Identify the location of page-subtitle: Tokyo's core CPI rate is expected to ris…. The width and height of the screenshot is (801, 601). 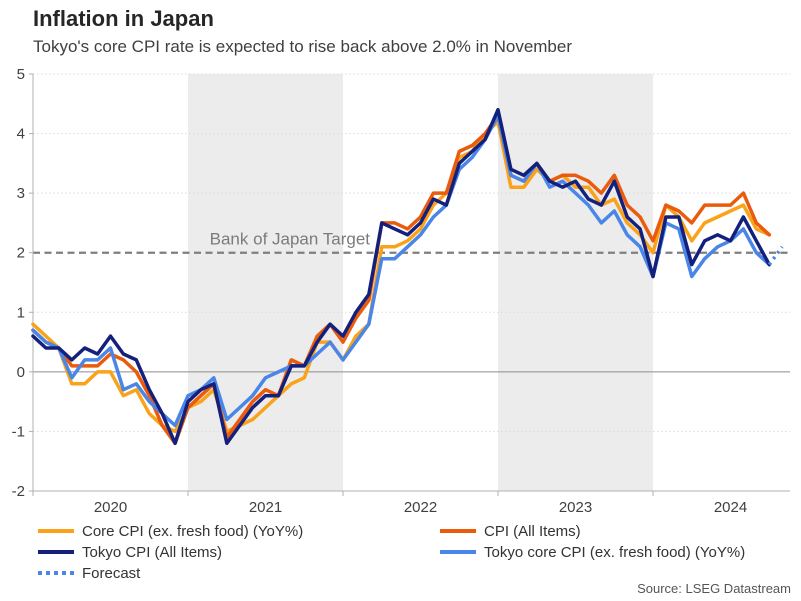
(303, 46).